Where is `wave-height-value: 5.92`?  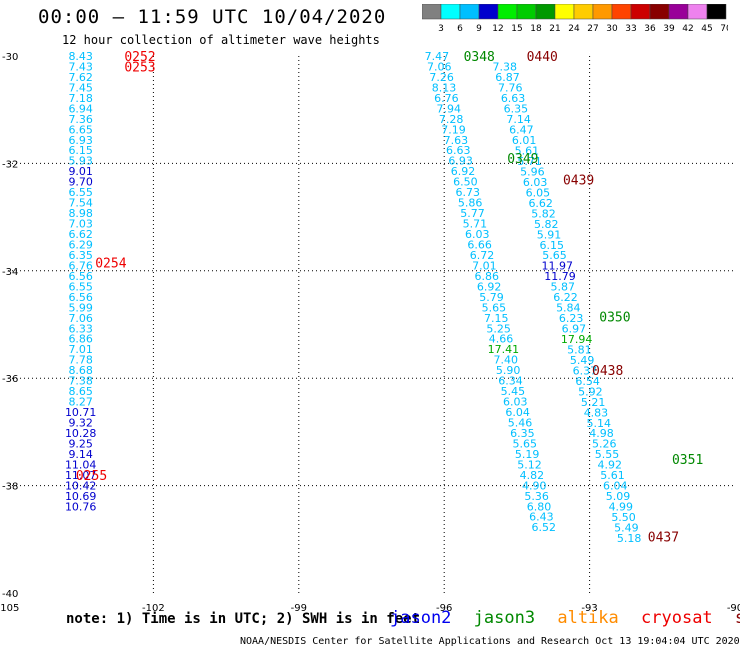 wave-height-value: 5.92 is located at coordinates (590, 391).